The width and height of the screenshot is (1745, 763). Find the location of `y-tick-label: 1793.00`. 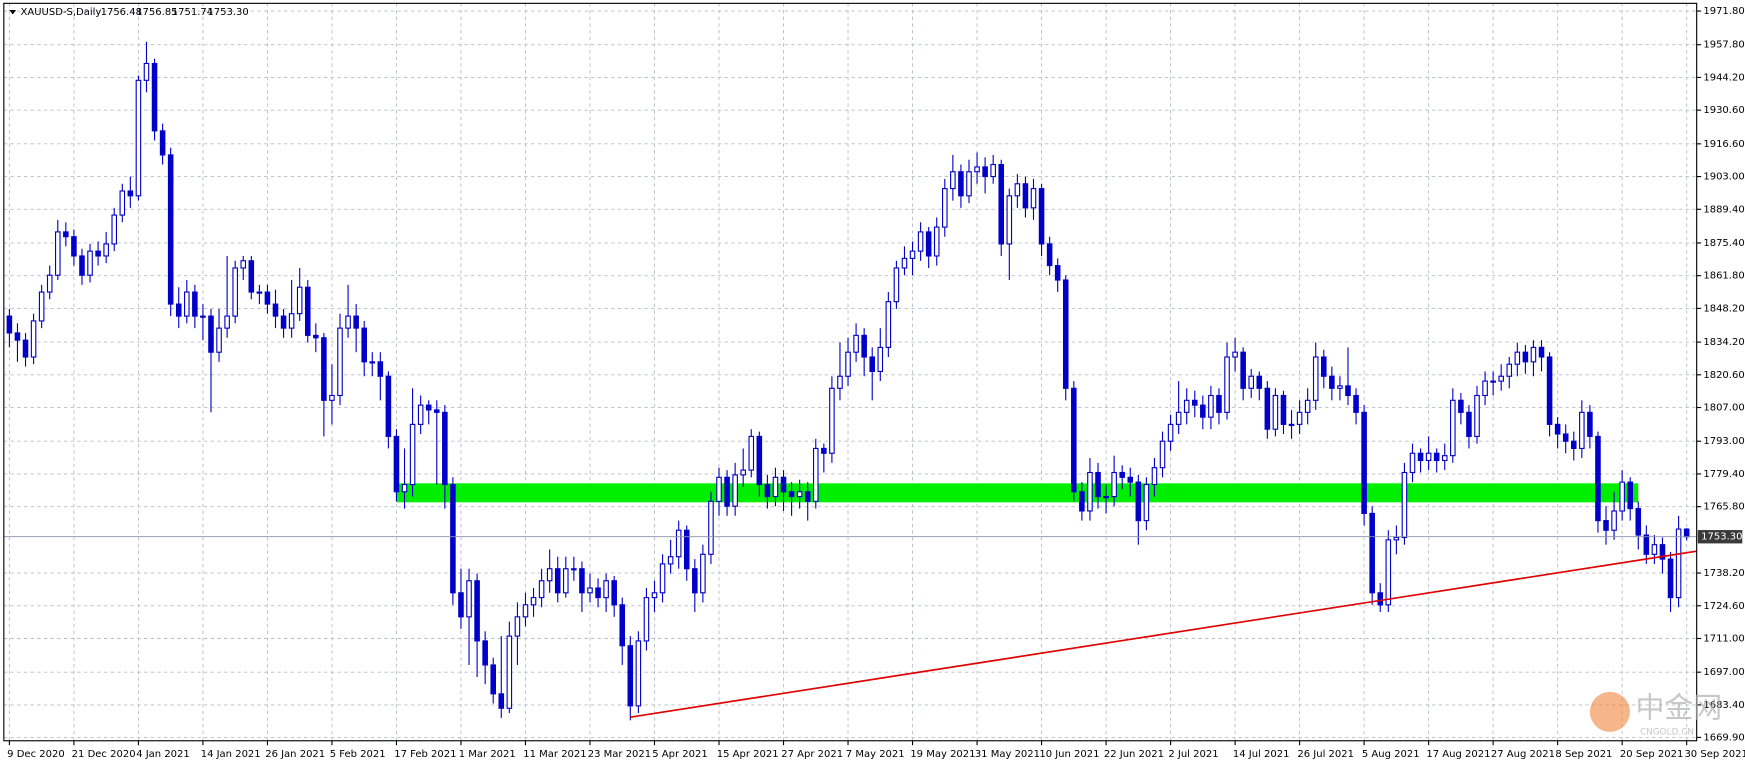

y-tick-label: 1793.00 is located at coordinates (1723, 441).